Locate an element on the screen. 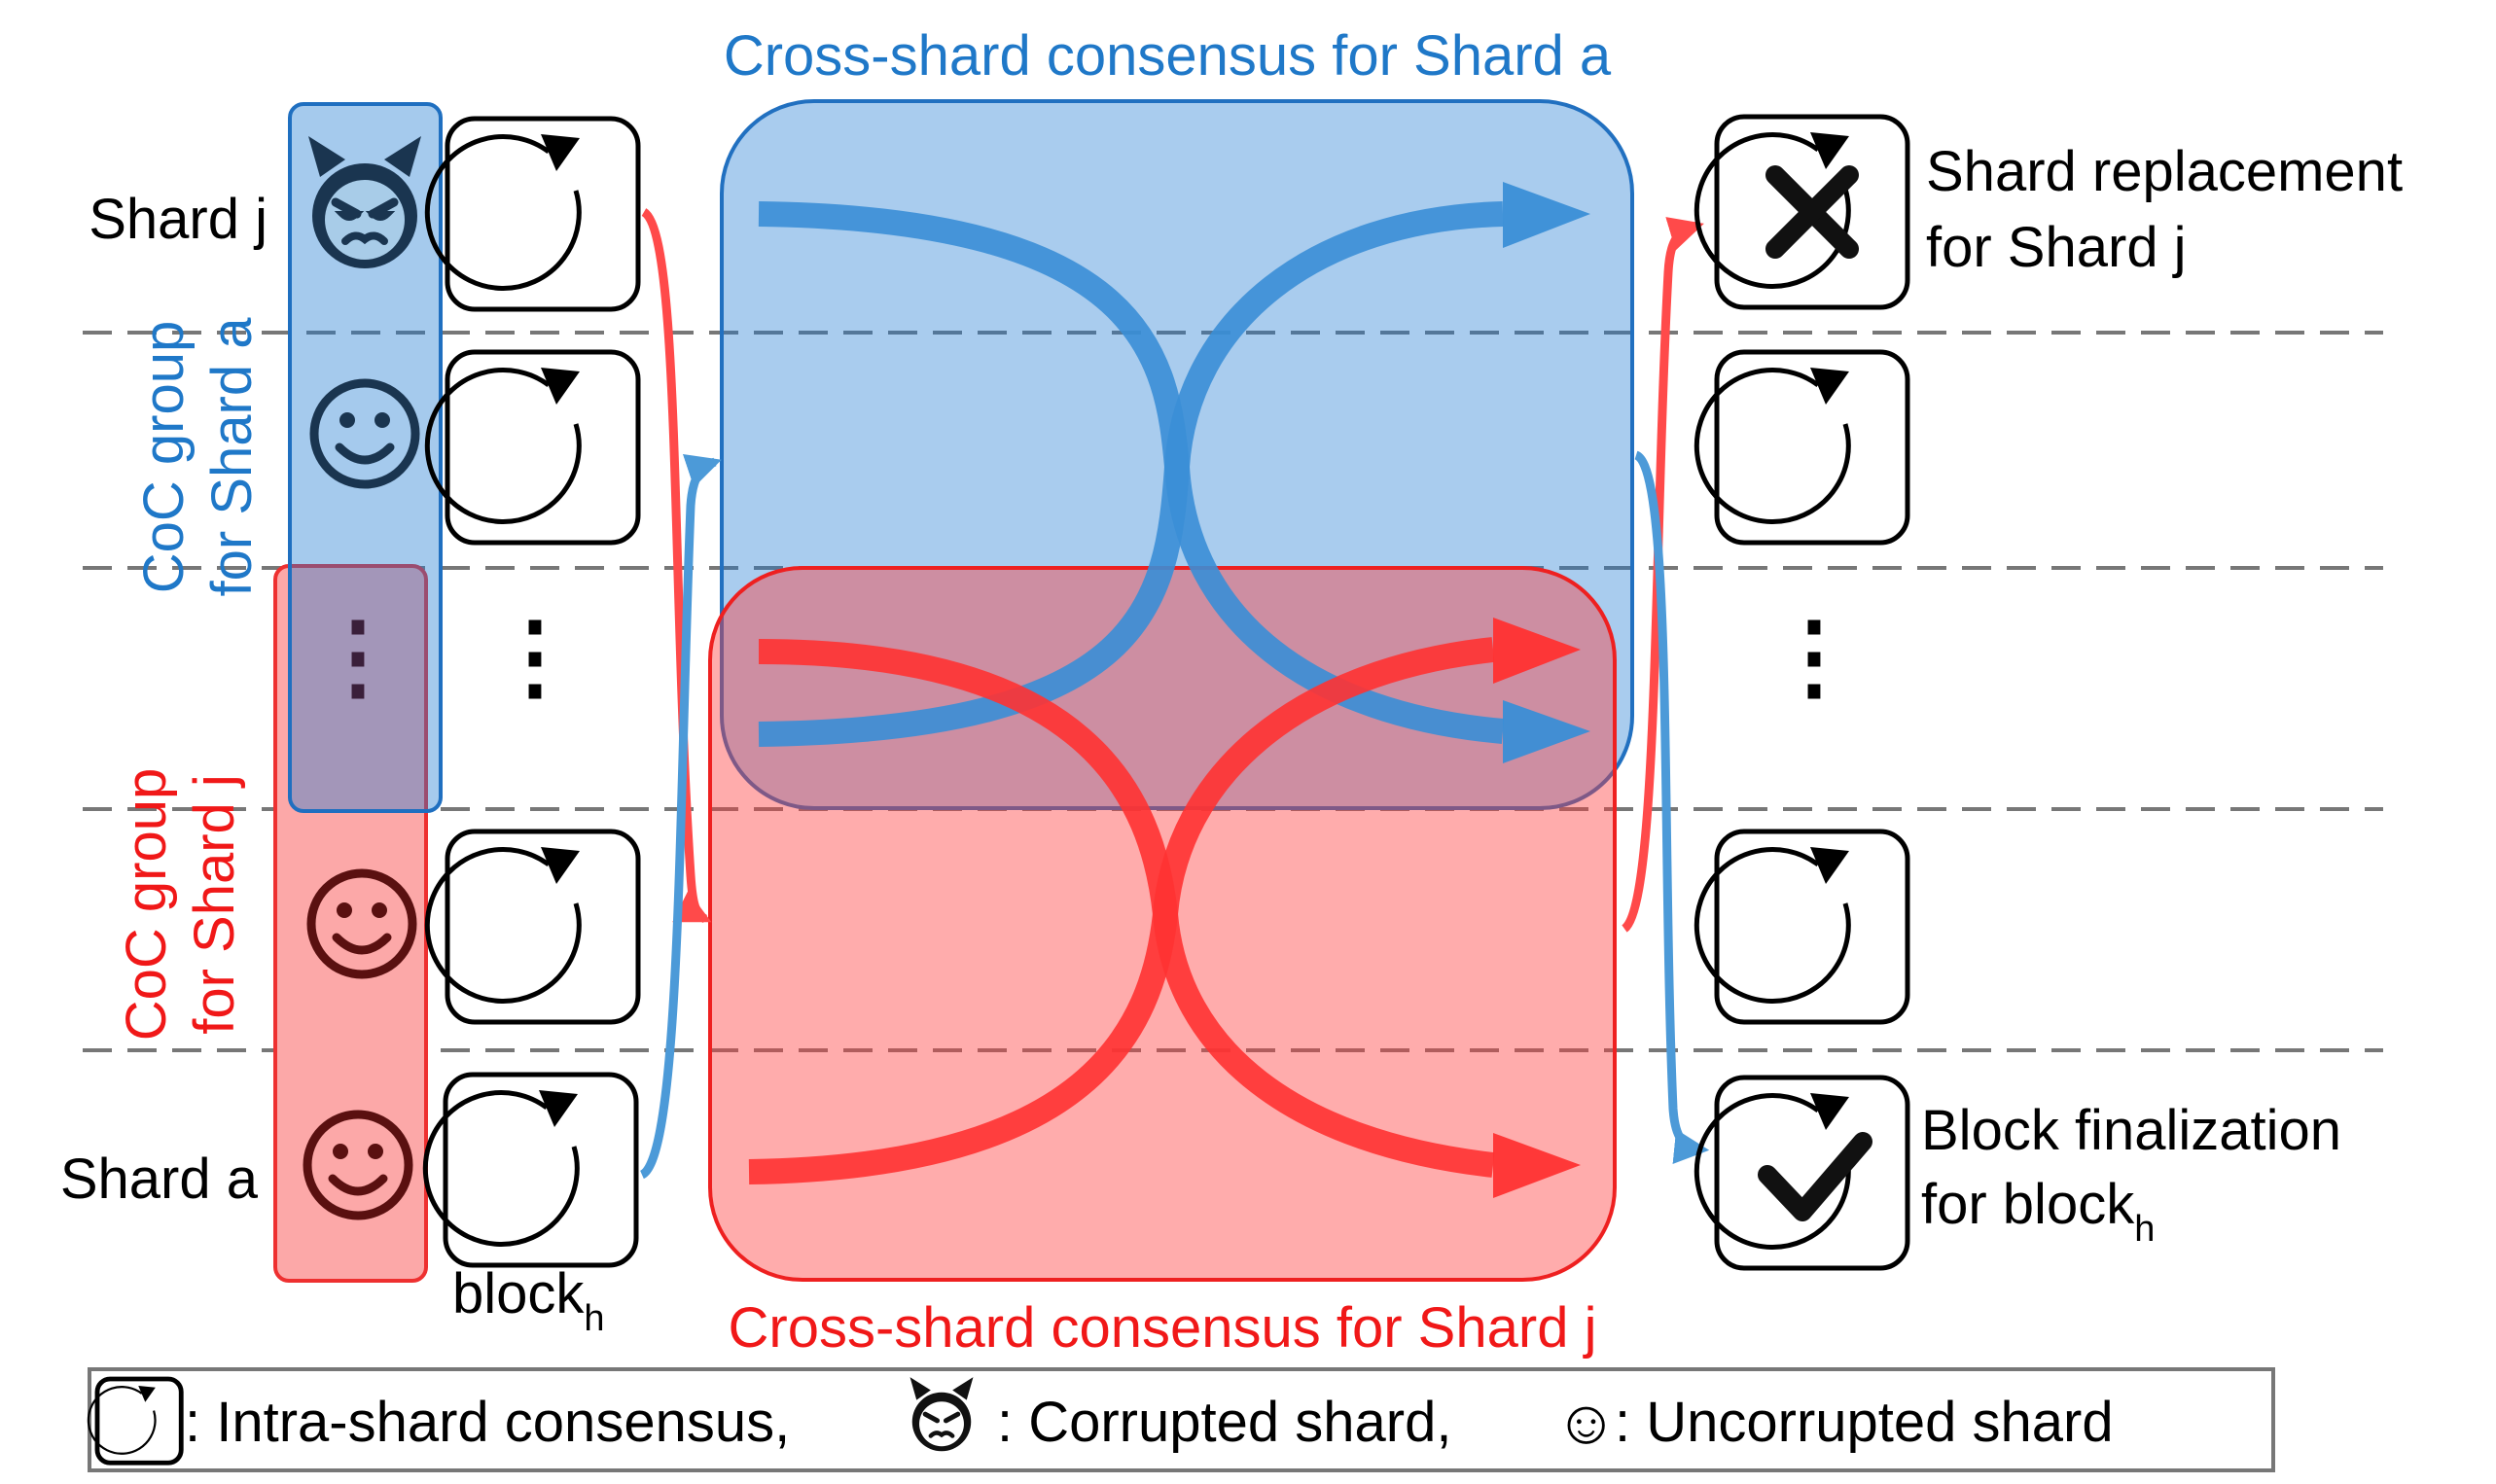 The image size is (2496, 1484). blue-flow-arrowheads is located at coordinates (1547, 473).